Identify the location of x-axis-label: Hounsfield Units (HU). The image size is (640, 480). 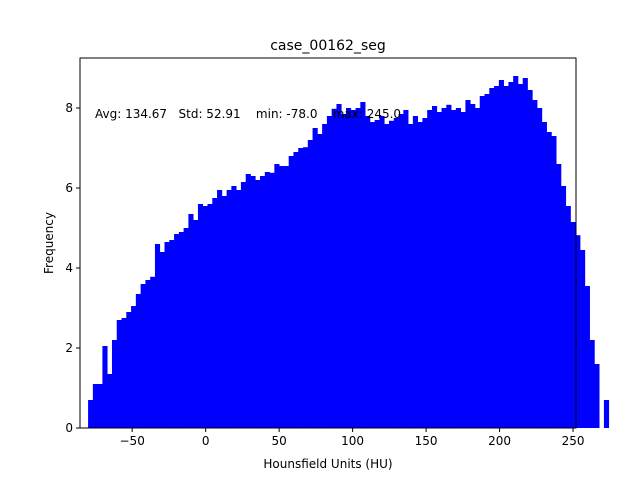
(327, 464).